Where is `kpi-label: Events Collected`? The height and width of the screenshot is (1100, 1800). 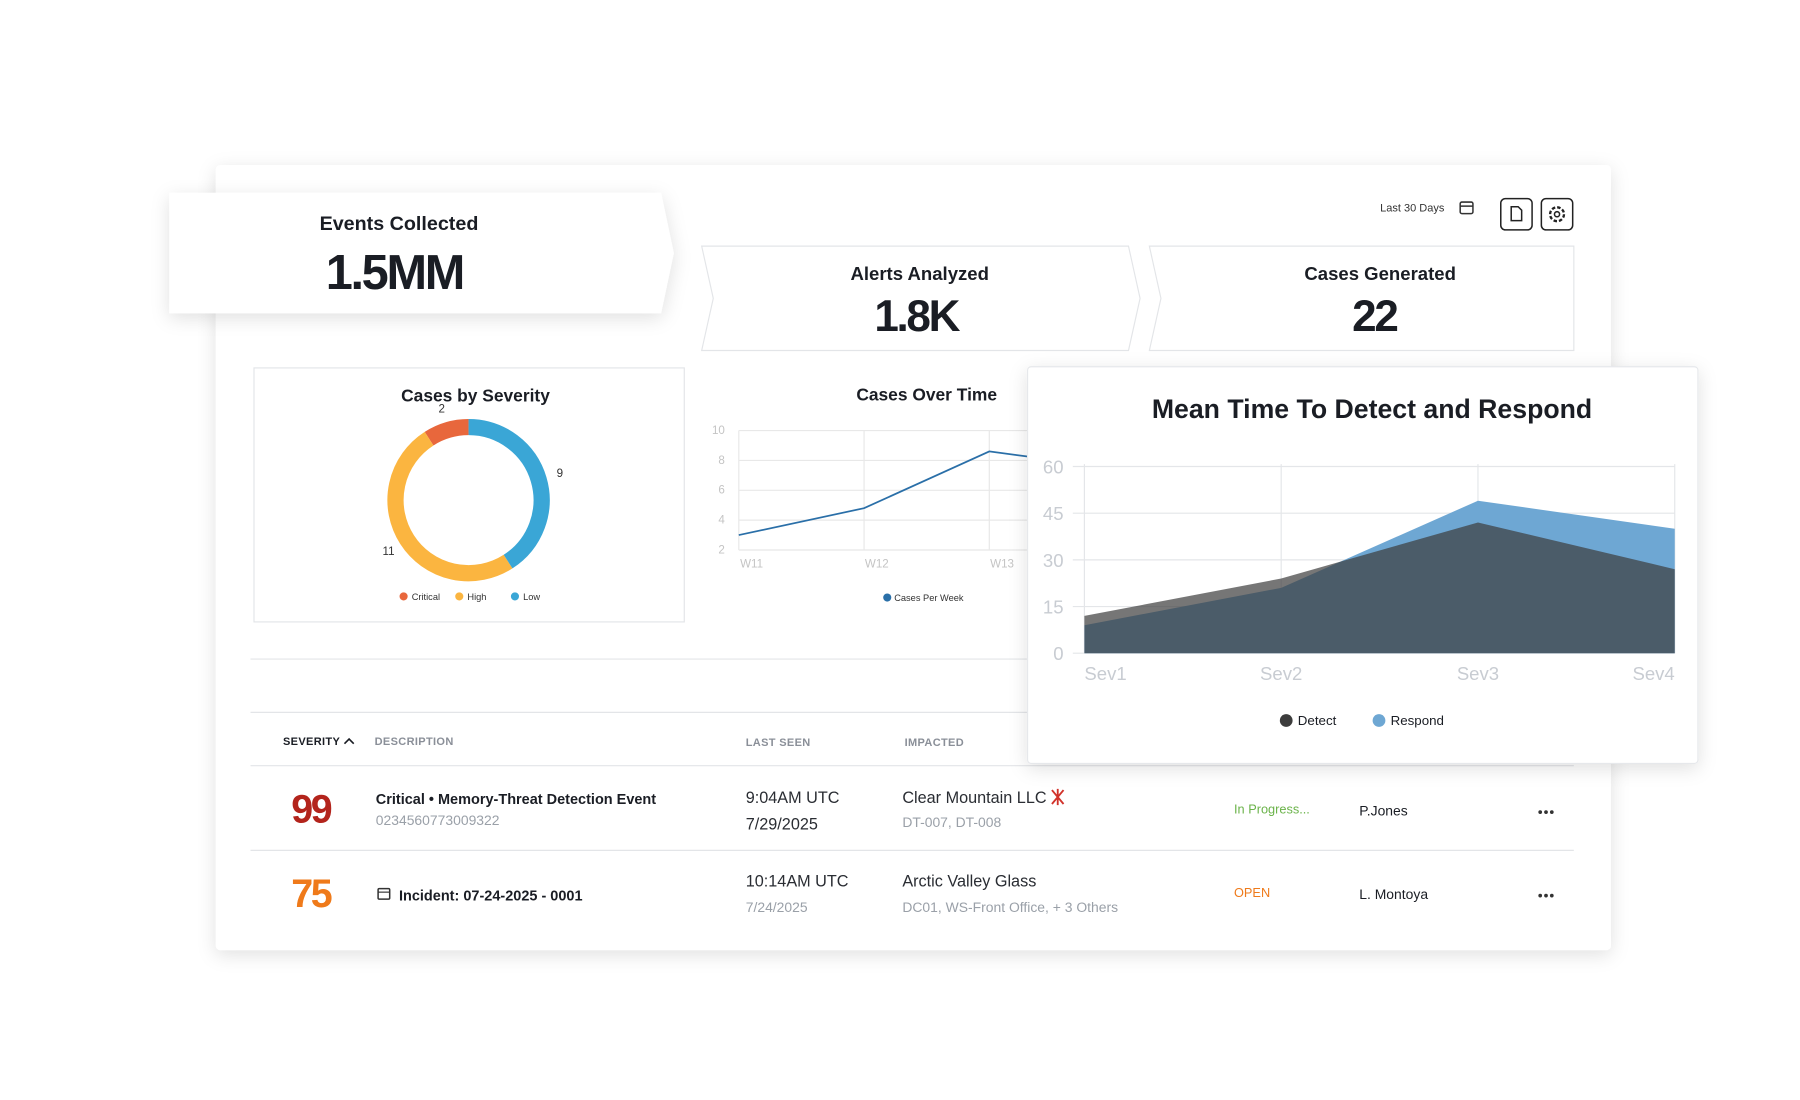
kpi-label: Events Collected is located at coordinates (399, 224).